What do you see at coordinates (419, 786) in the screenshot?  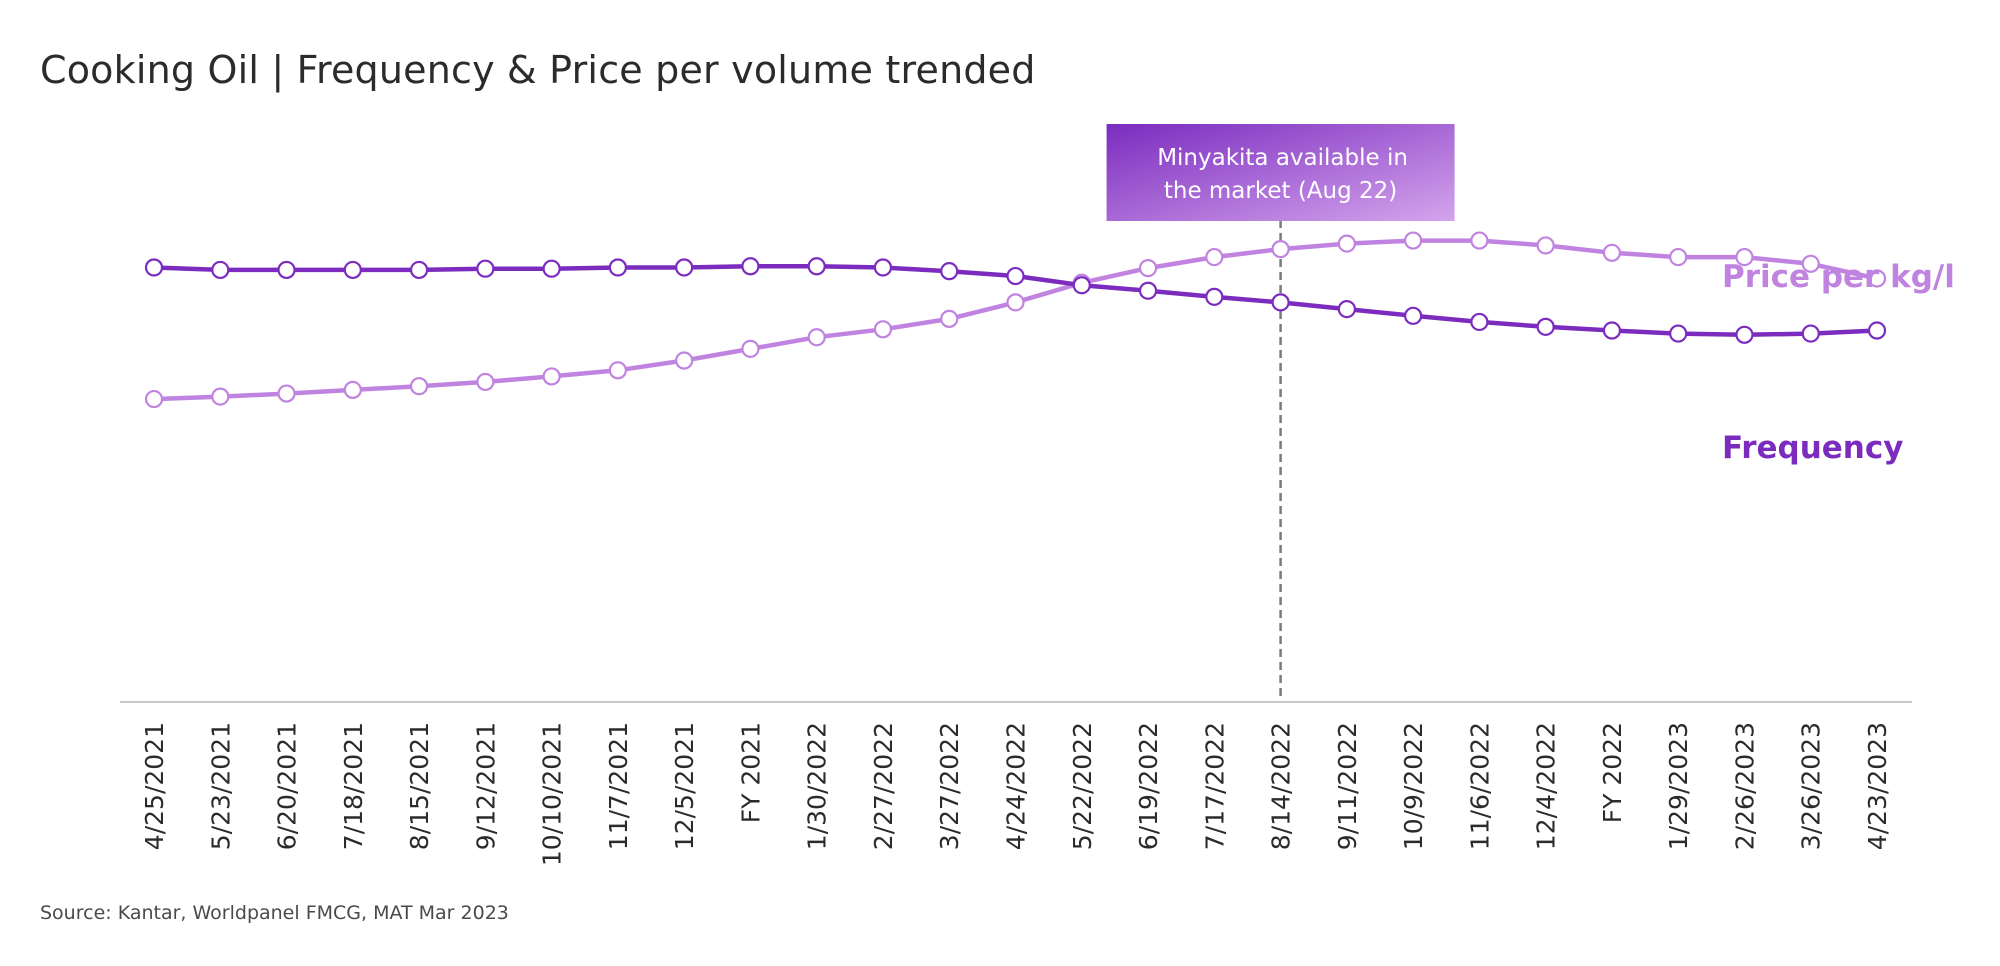 I see `x-tick-label: 8/15/2021` at bounding box center [419, 786].